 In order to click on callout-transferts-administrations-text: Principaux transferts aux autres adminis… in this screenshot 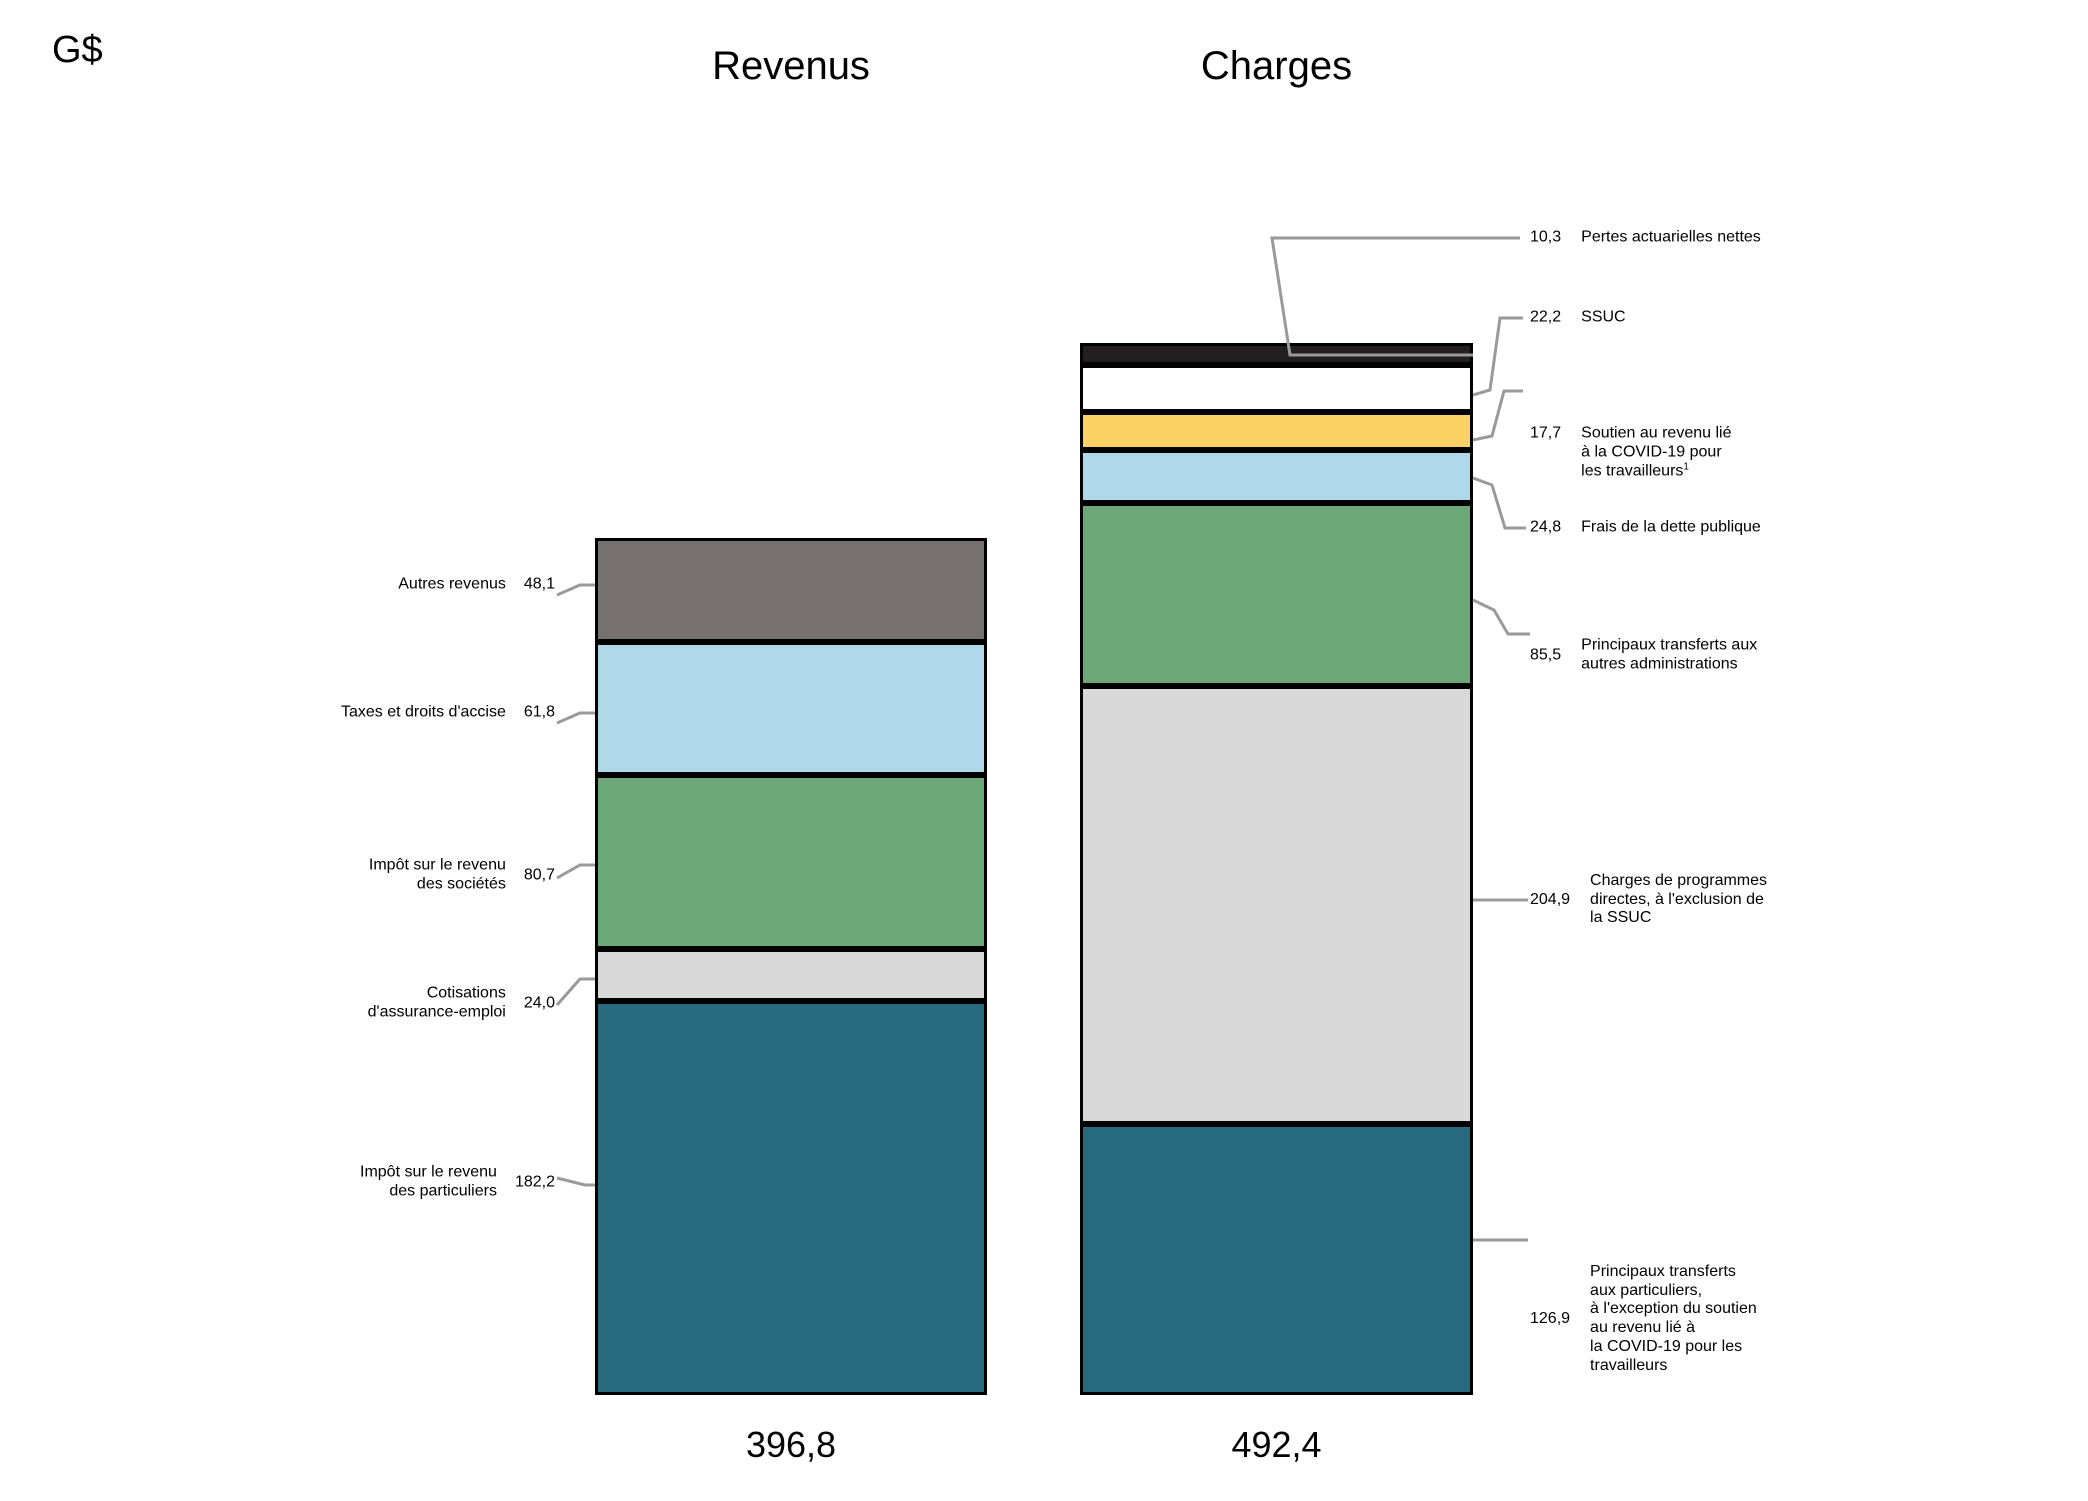, I will do `click(1669, 654)`.